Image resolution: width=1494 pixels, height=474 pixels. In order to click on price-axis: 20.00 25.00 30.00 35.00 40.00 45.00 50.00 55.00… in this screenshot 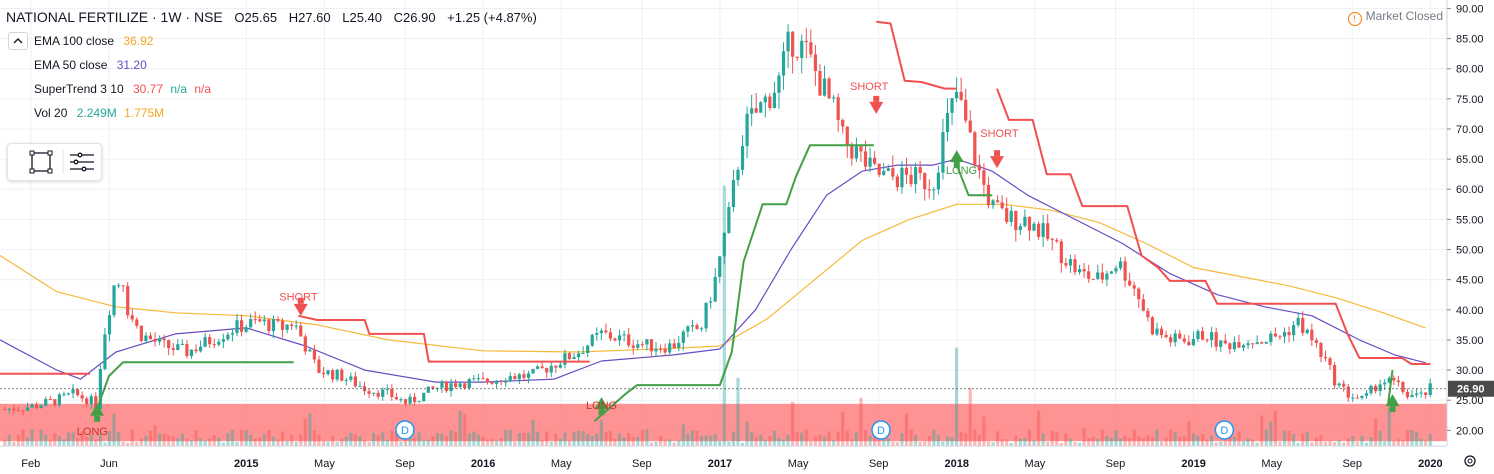, I will do `click(1465, 223)`.